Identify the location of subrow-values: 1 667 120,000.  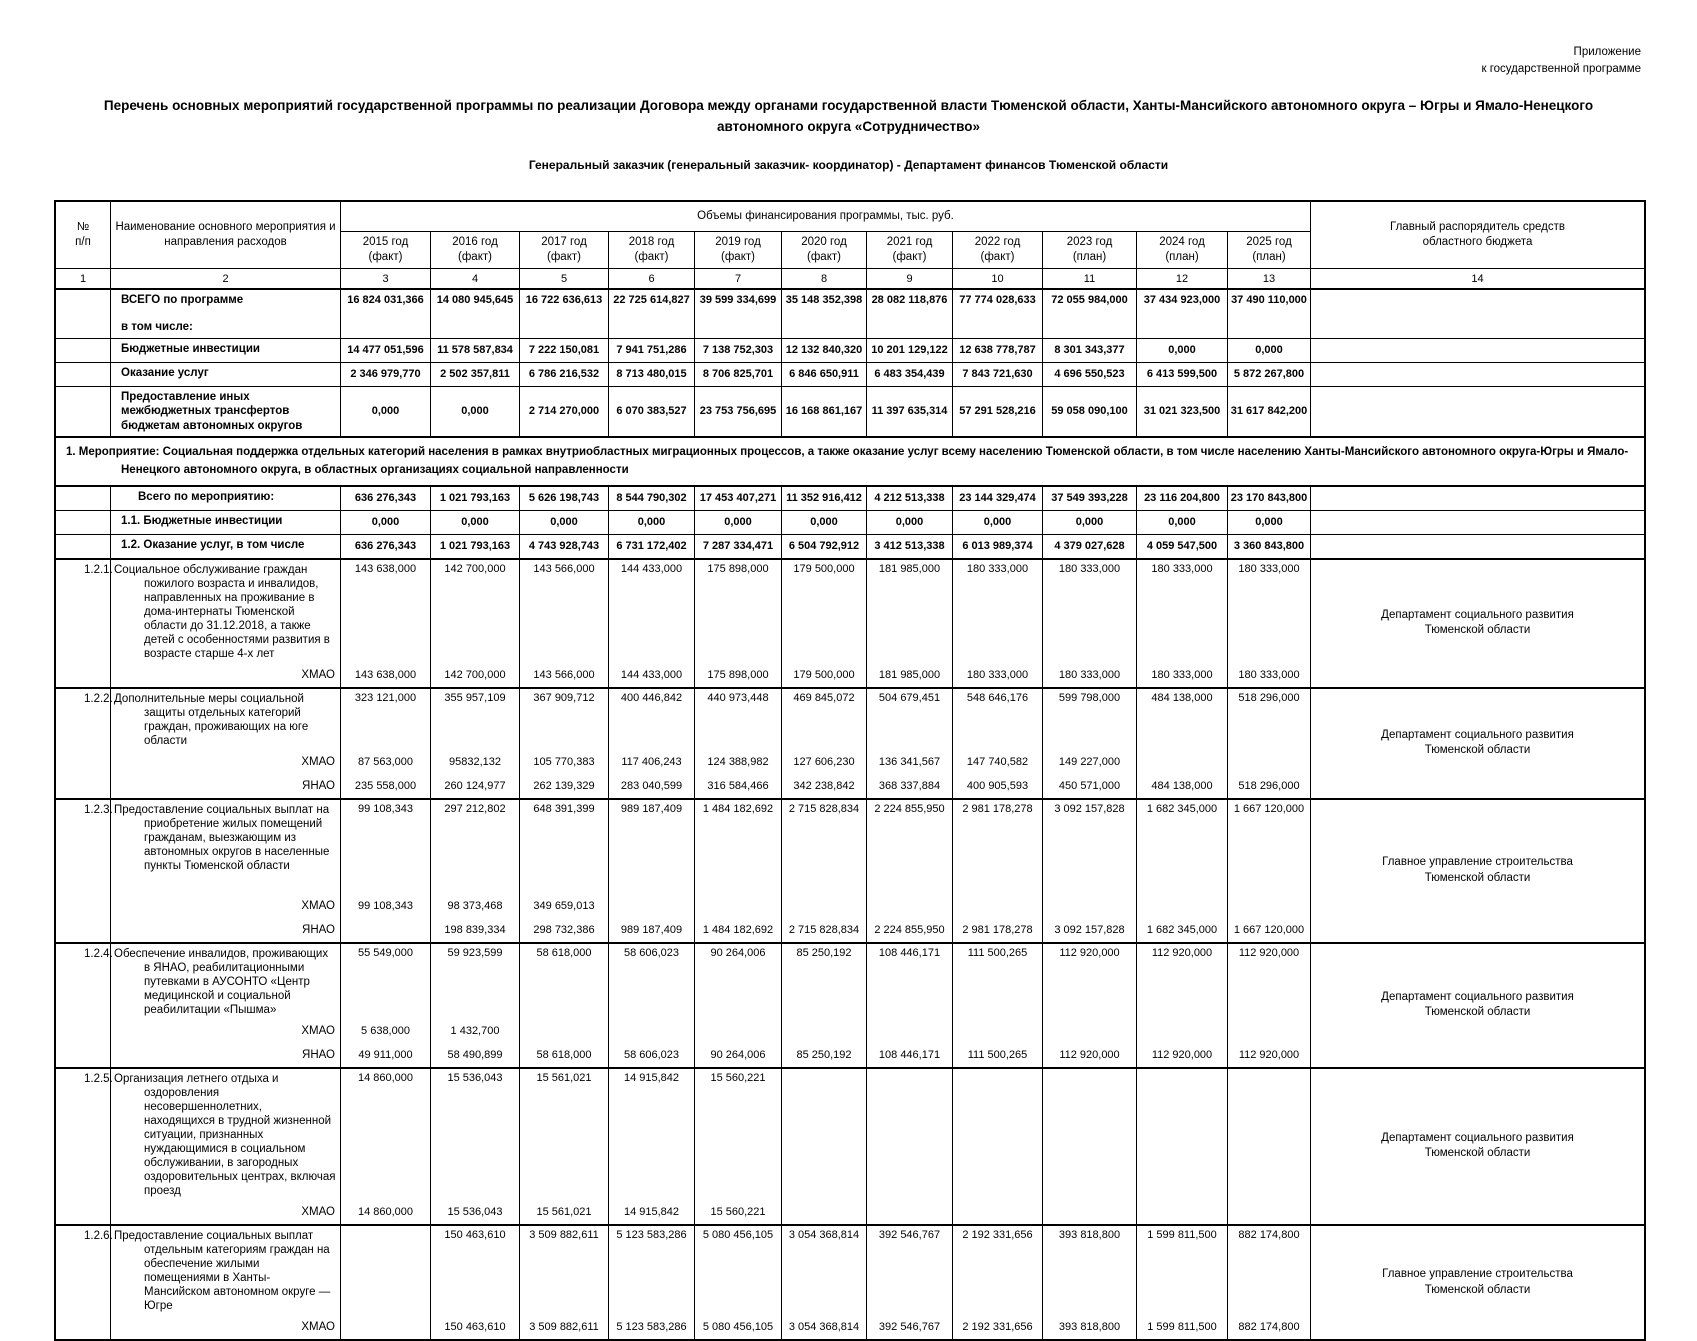
(1269, 918).